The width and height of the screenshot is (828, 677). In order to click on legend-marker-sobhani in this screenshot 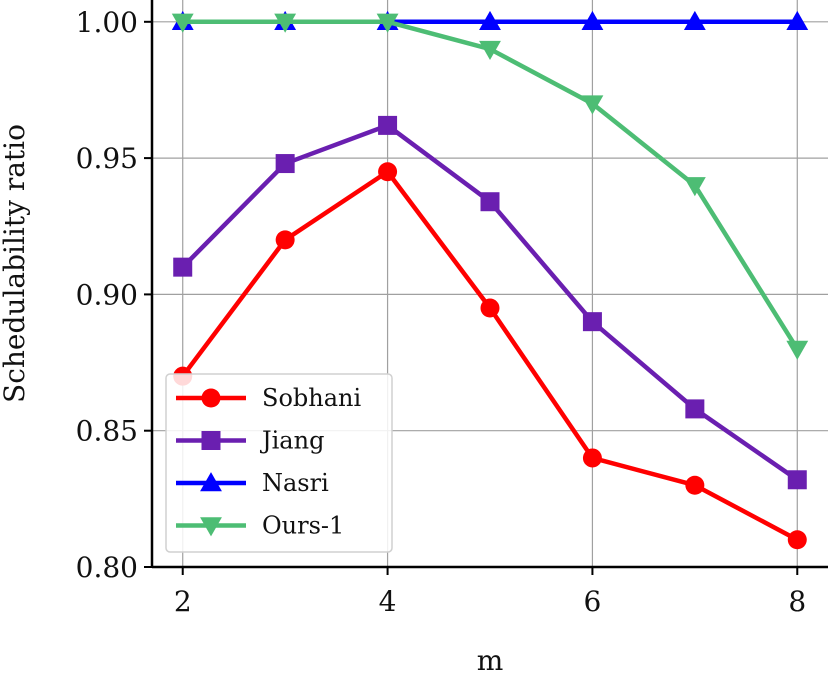, I will do `click(211, 398)`.